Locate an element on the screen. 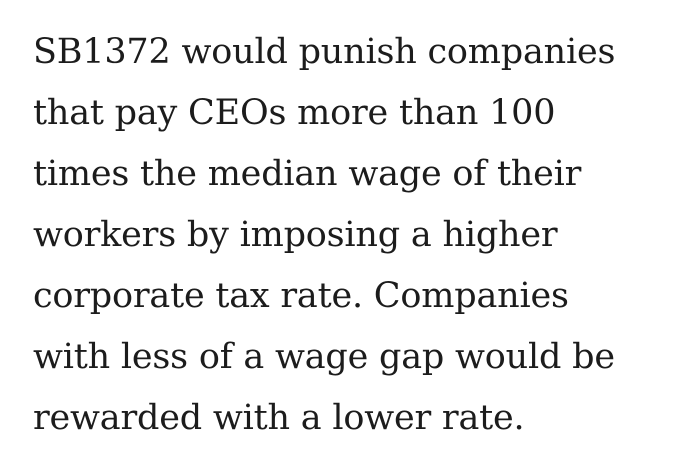 Image resolution: width=680 pixels, height=468 pixels. paragraph-line: times the median wage of their is located at coordinates (307, 174).